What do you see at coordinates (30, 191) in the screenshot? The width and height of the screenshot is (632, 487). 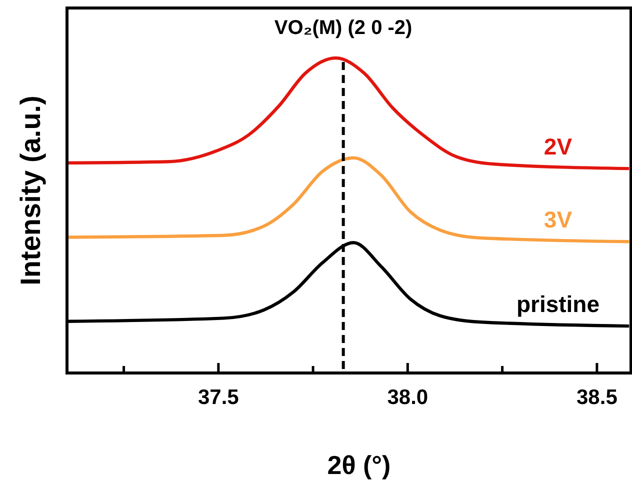 I see `y-axis-title: Intensity (a.u.)` at bounding box center [30, 191].